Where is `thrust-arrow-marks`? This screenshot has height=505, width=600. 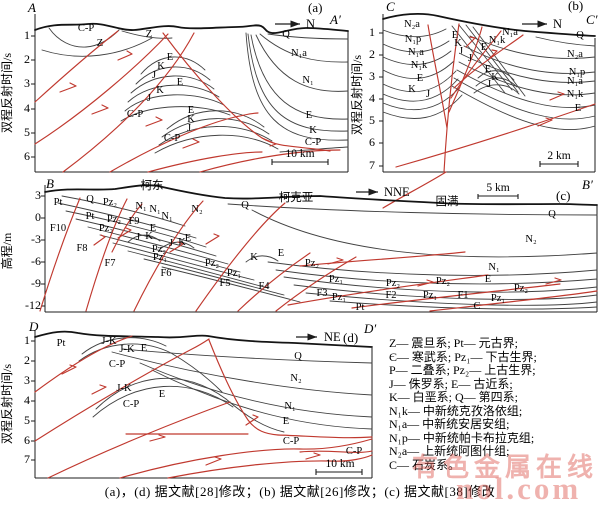 thrust-arrow-marks is located at coordinates (191, 415).